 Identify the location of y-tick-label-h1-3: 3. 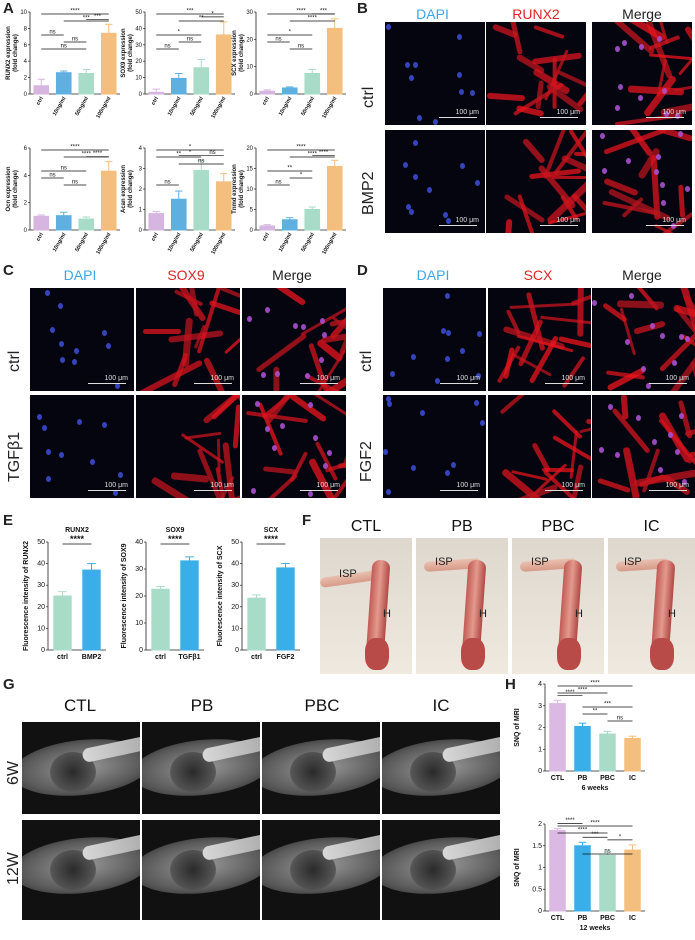
(540, 706).